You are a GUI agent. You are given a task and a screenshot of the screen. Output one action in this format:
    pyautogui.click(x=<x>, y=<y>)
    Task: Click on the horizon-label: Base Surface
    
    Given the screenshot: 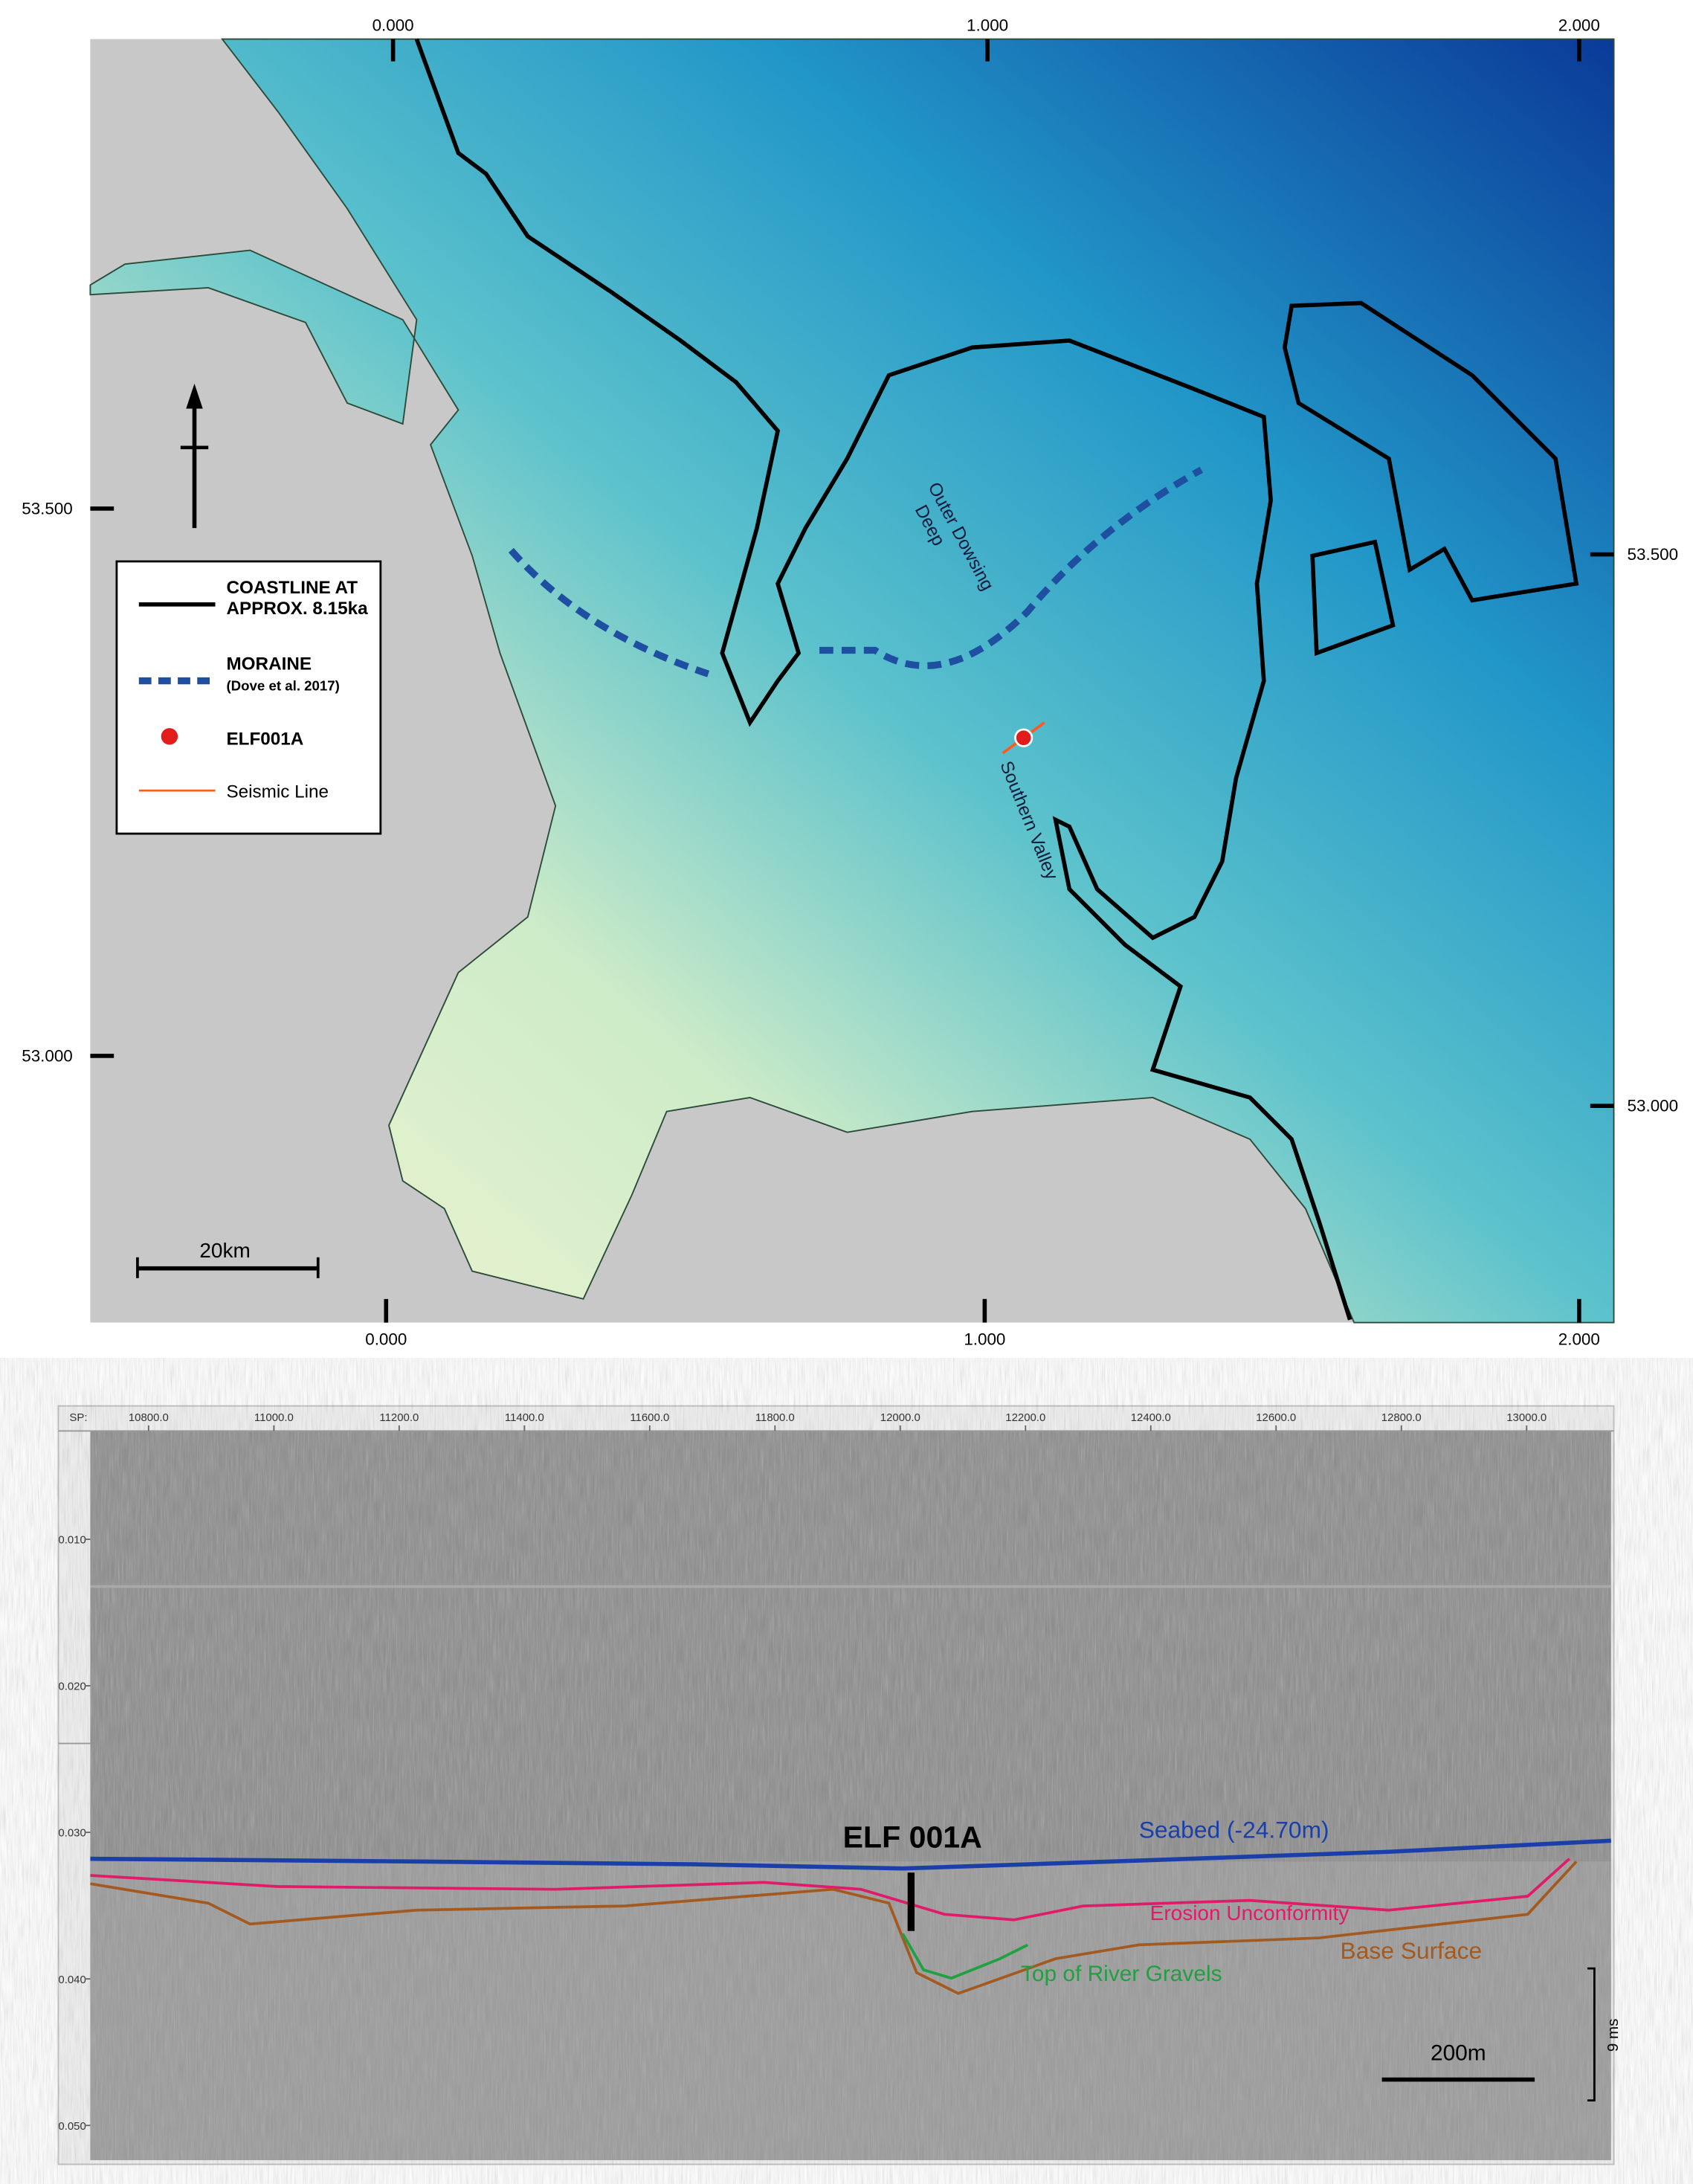 What is the action you would take?
    pyautogui.click(x=1412, y=1950)
    